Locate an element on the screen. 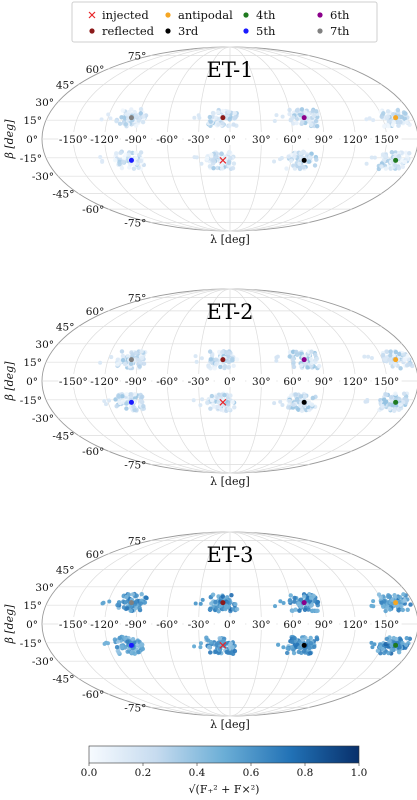 The height and width of the screenshot is (800, 417). 3rd-marker is located at coordinates (304, 645).